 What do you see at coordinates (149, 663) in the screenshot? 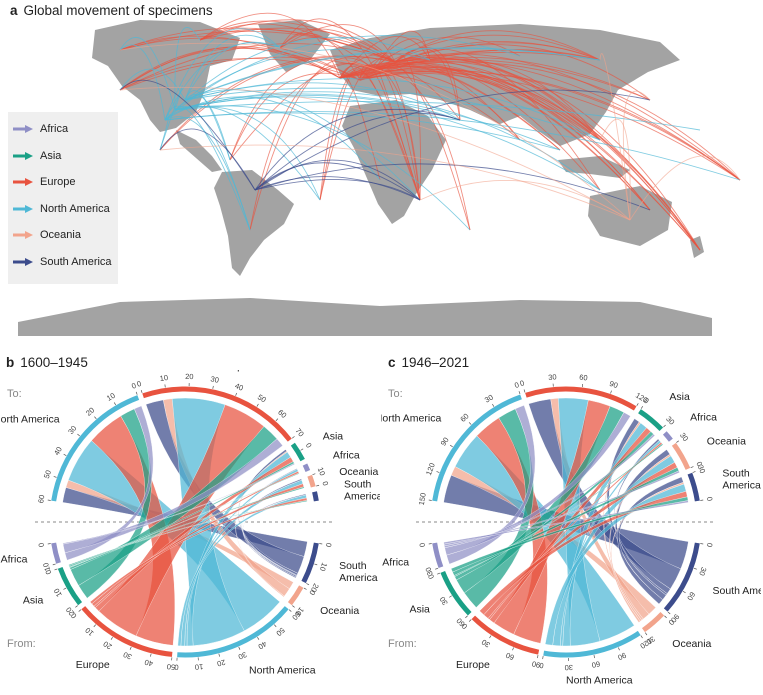
I see `tick-label: 40` at bounding box center [149, 663].